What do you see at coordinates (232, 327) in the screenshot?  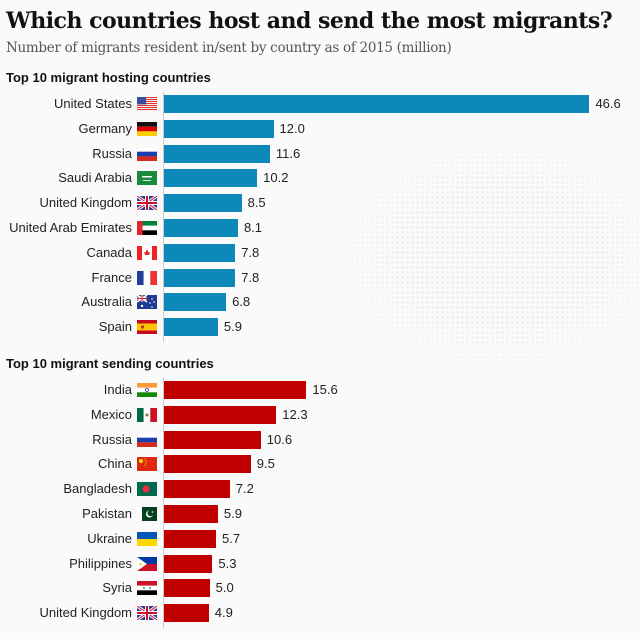 I see `value-label: 5.9` at bounding box center [232, 327].